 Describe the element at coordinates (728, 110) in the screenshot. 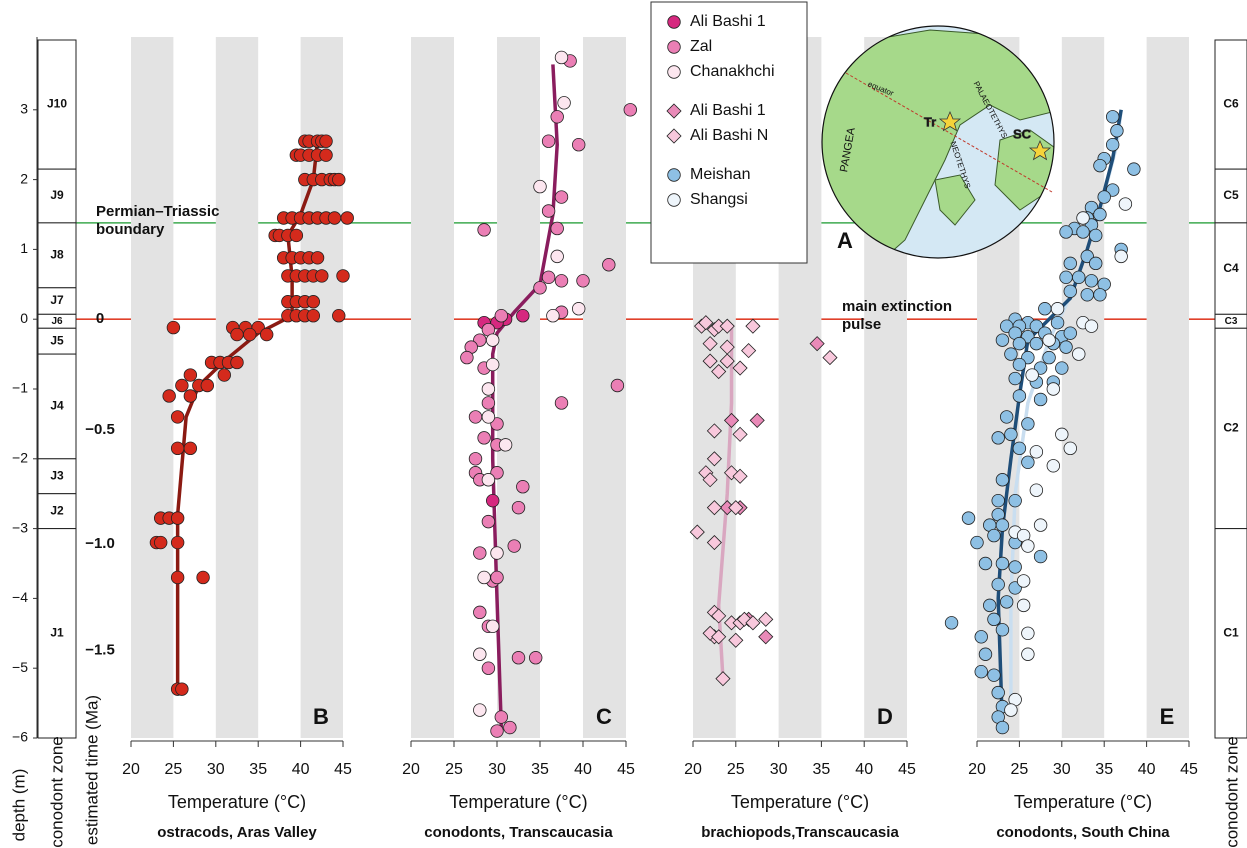

I see `legend-label: Ali Bashi 1` at that location.